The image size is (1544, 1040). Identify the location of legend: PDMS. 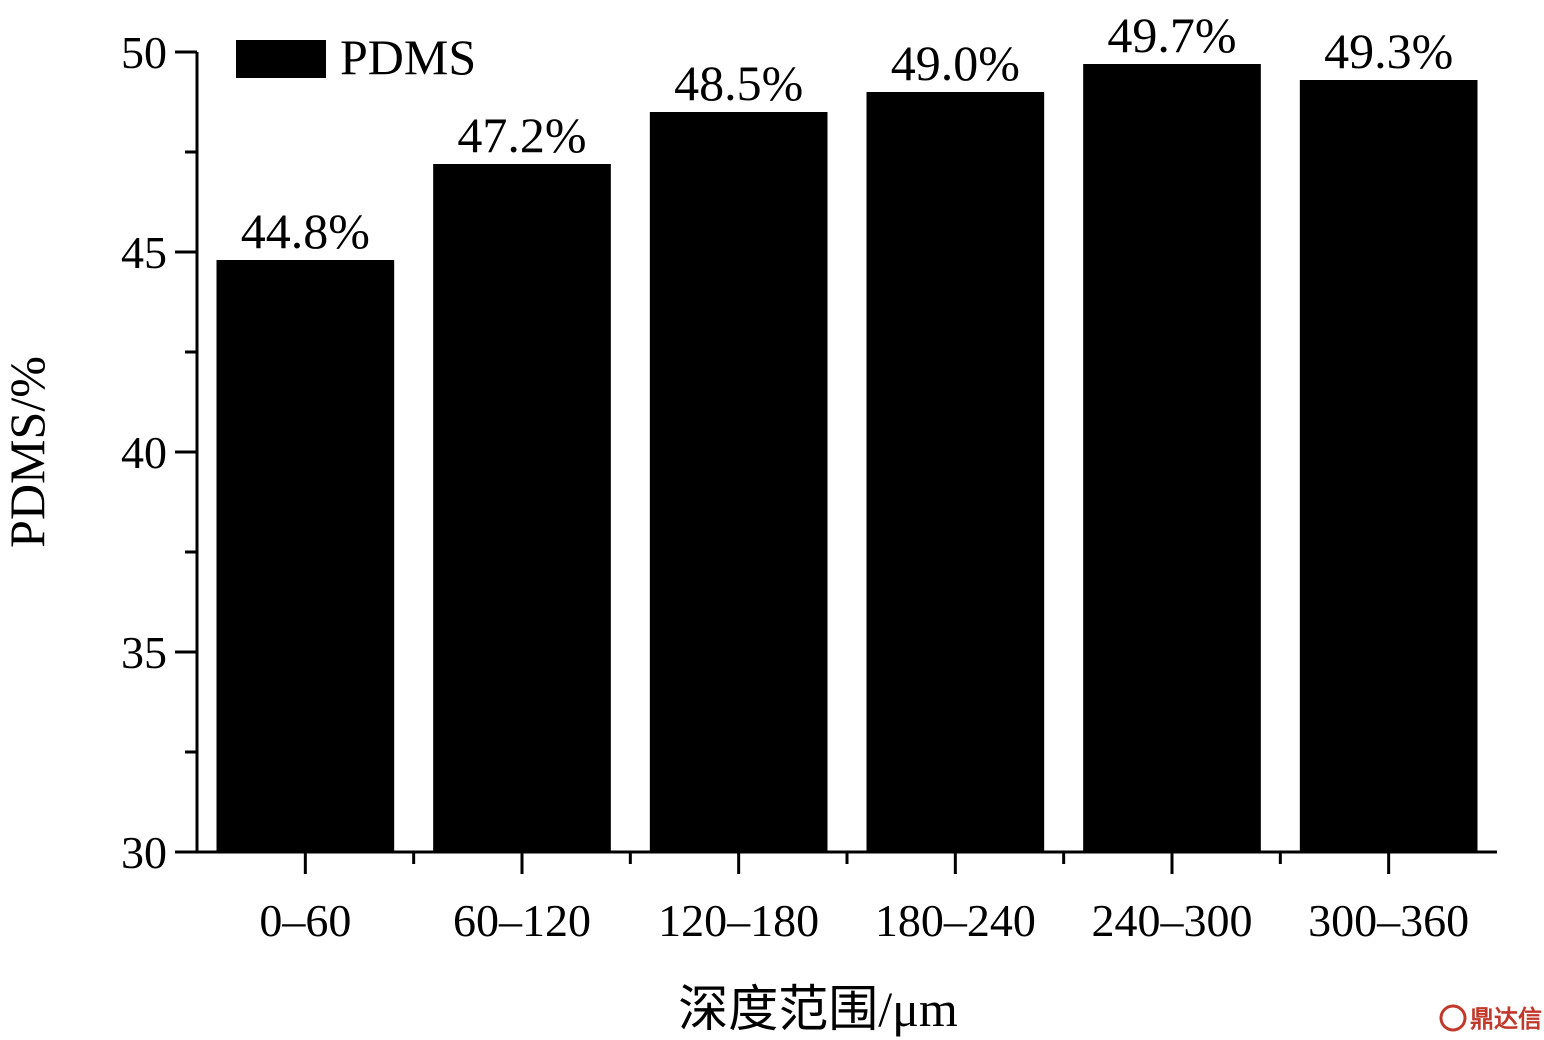
(356, 57).